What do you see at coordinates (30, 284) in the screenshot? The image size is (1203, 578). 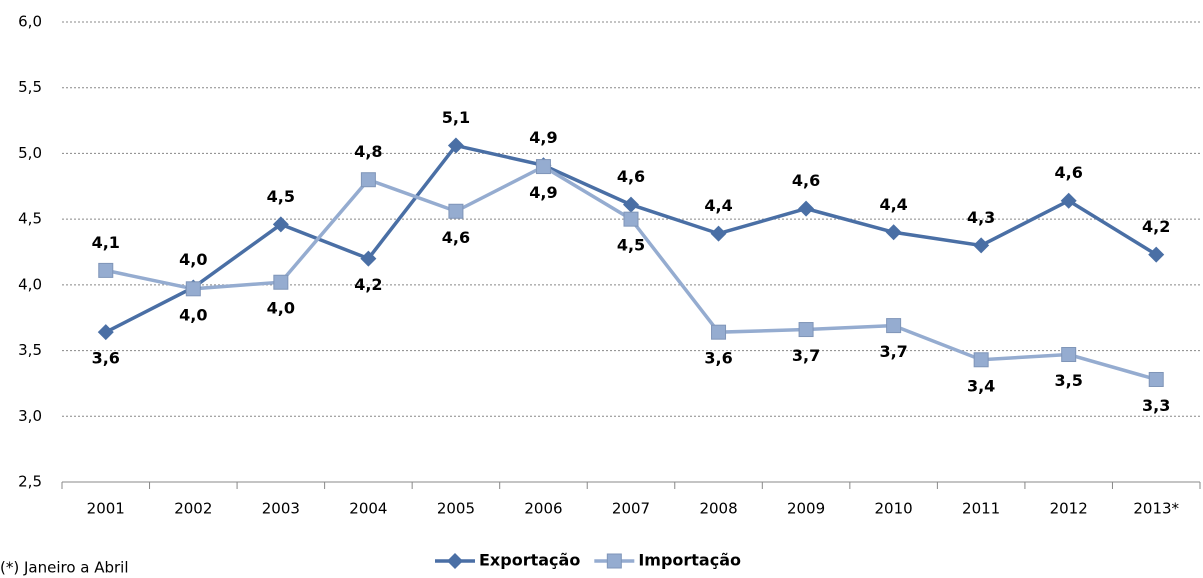 I see `y-tick-label: 4,0` at bounding box center [30, 284].